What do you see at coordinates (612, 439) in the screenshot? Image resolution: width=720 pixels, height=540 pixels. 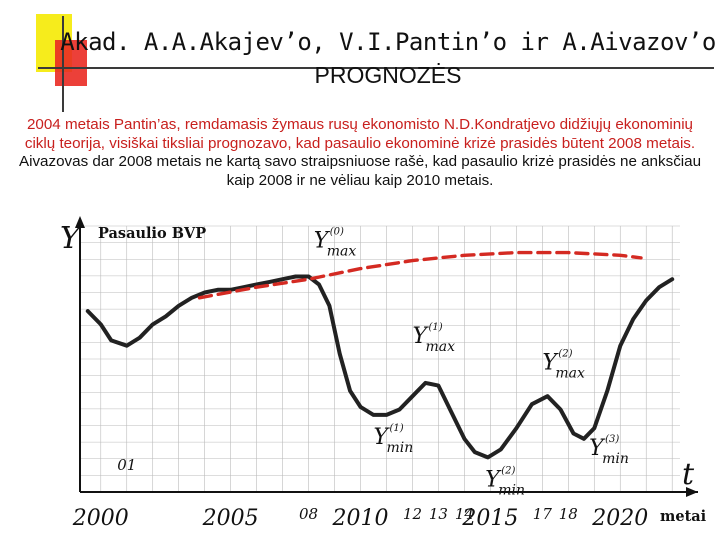 I see `annotation-superscript: (3)` at bounding box center [612, 439].